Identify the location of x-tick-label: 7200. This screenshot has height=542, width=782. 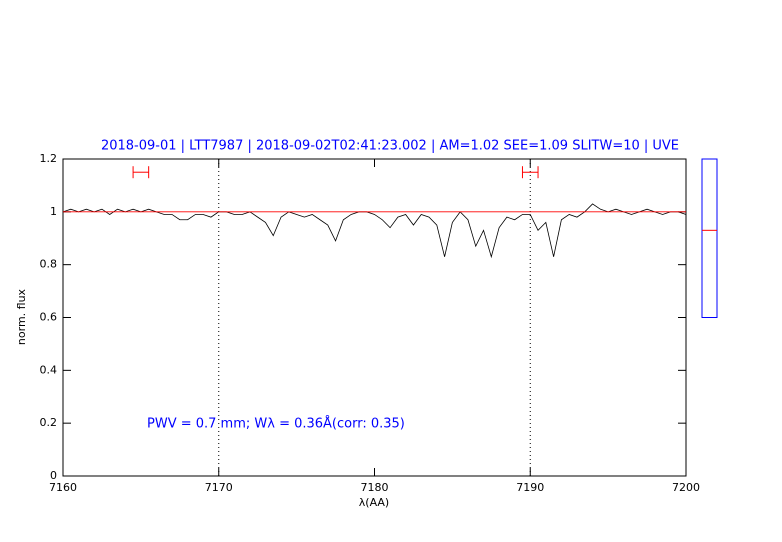
(686, 487).